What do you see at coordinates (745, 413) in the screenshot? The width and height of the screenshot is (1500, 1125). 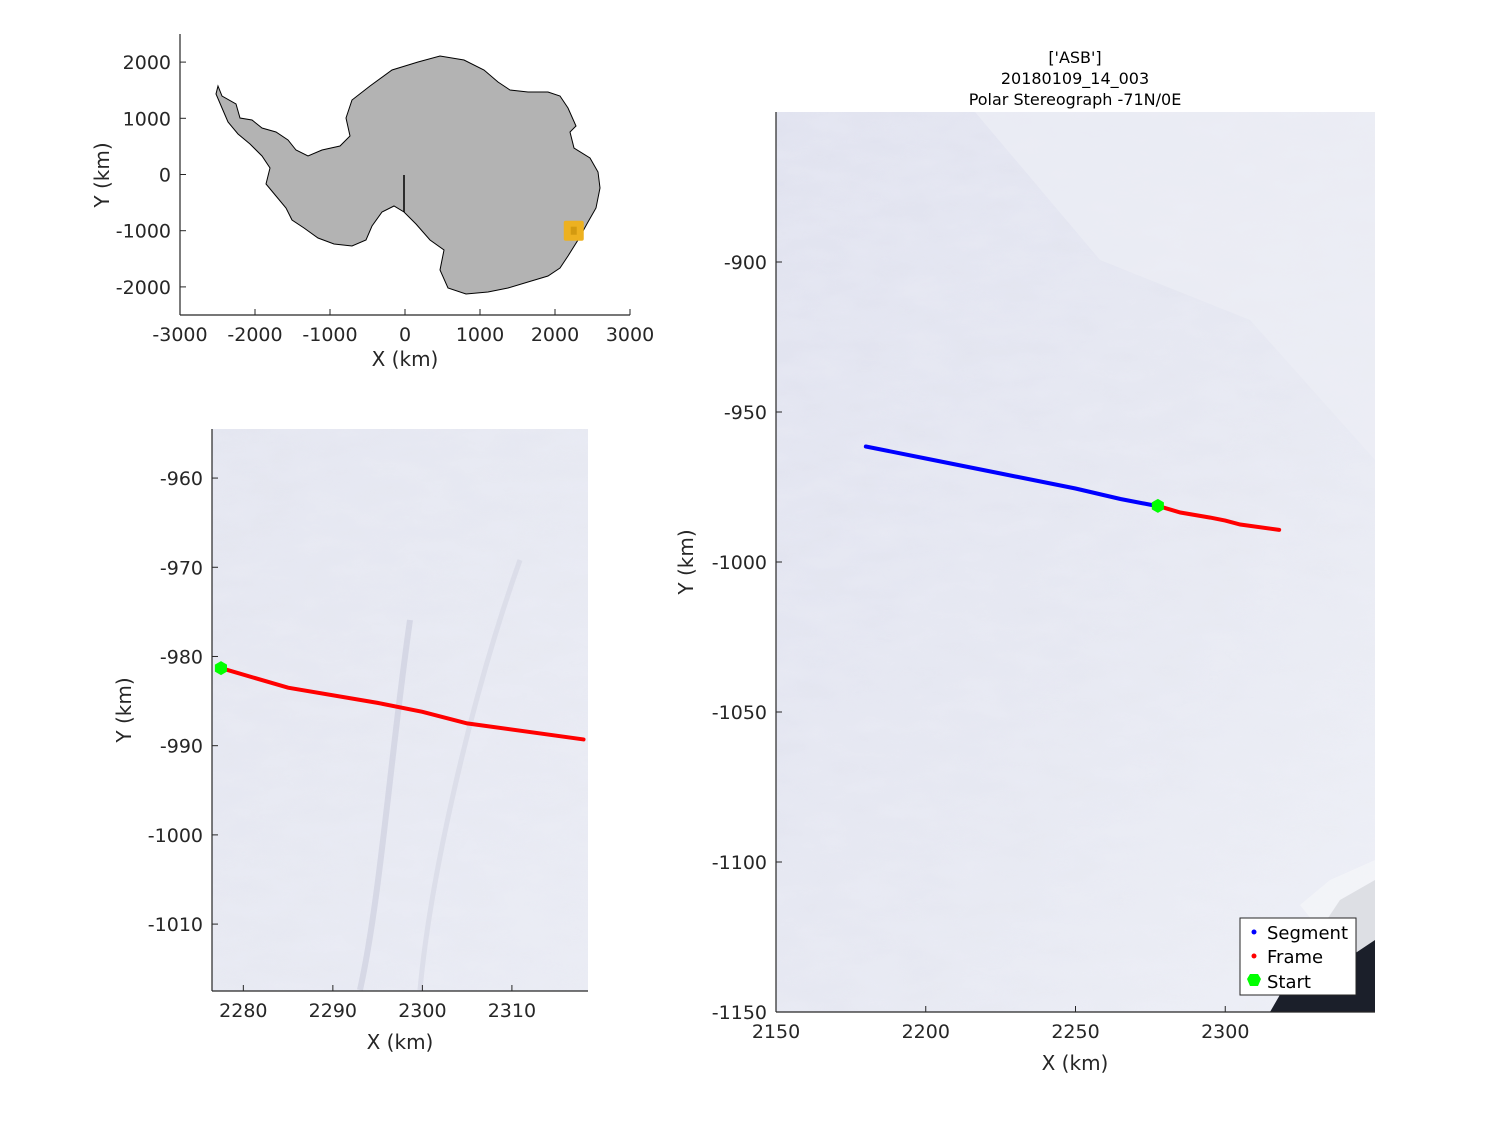 I see `main-y-tick-label: -950` at bounding box center [745, 413].